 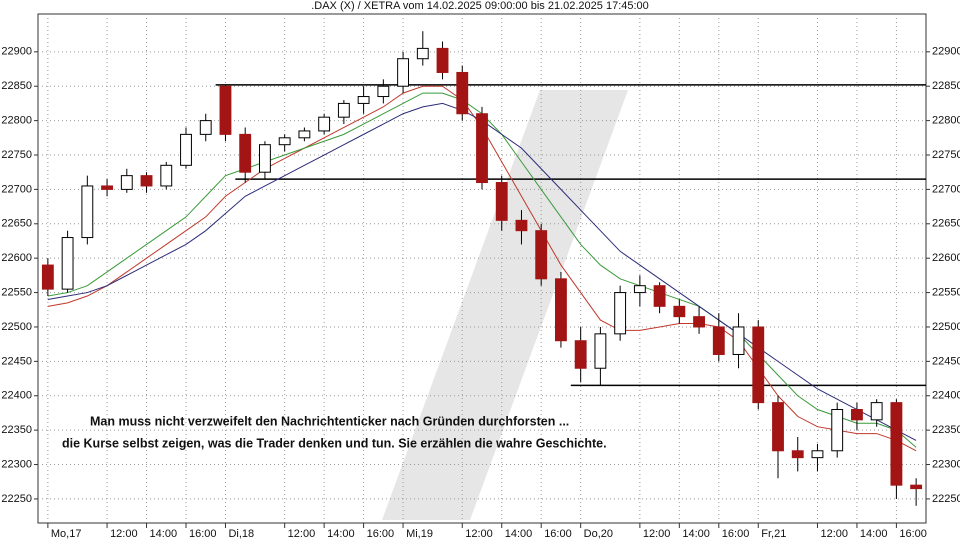 What do you see at coordinates (773, 534) in the screenshot?
I see `x-tick-label: Fr,21` at bounding box center [773, 534].